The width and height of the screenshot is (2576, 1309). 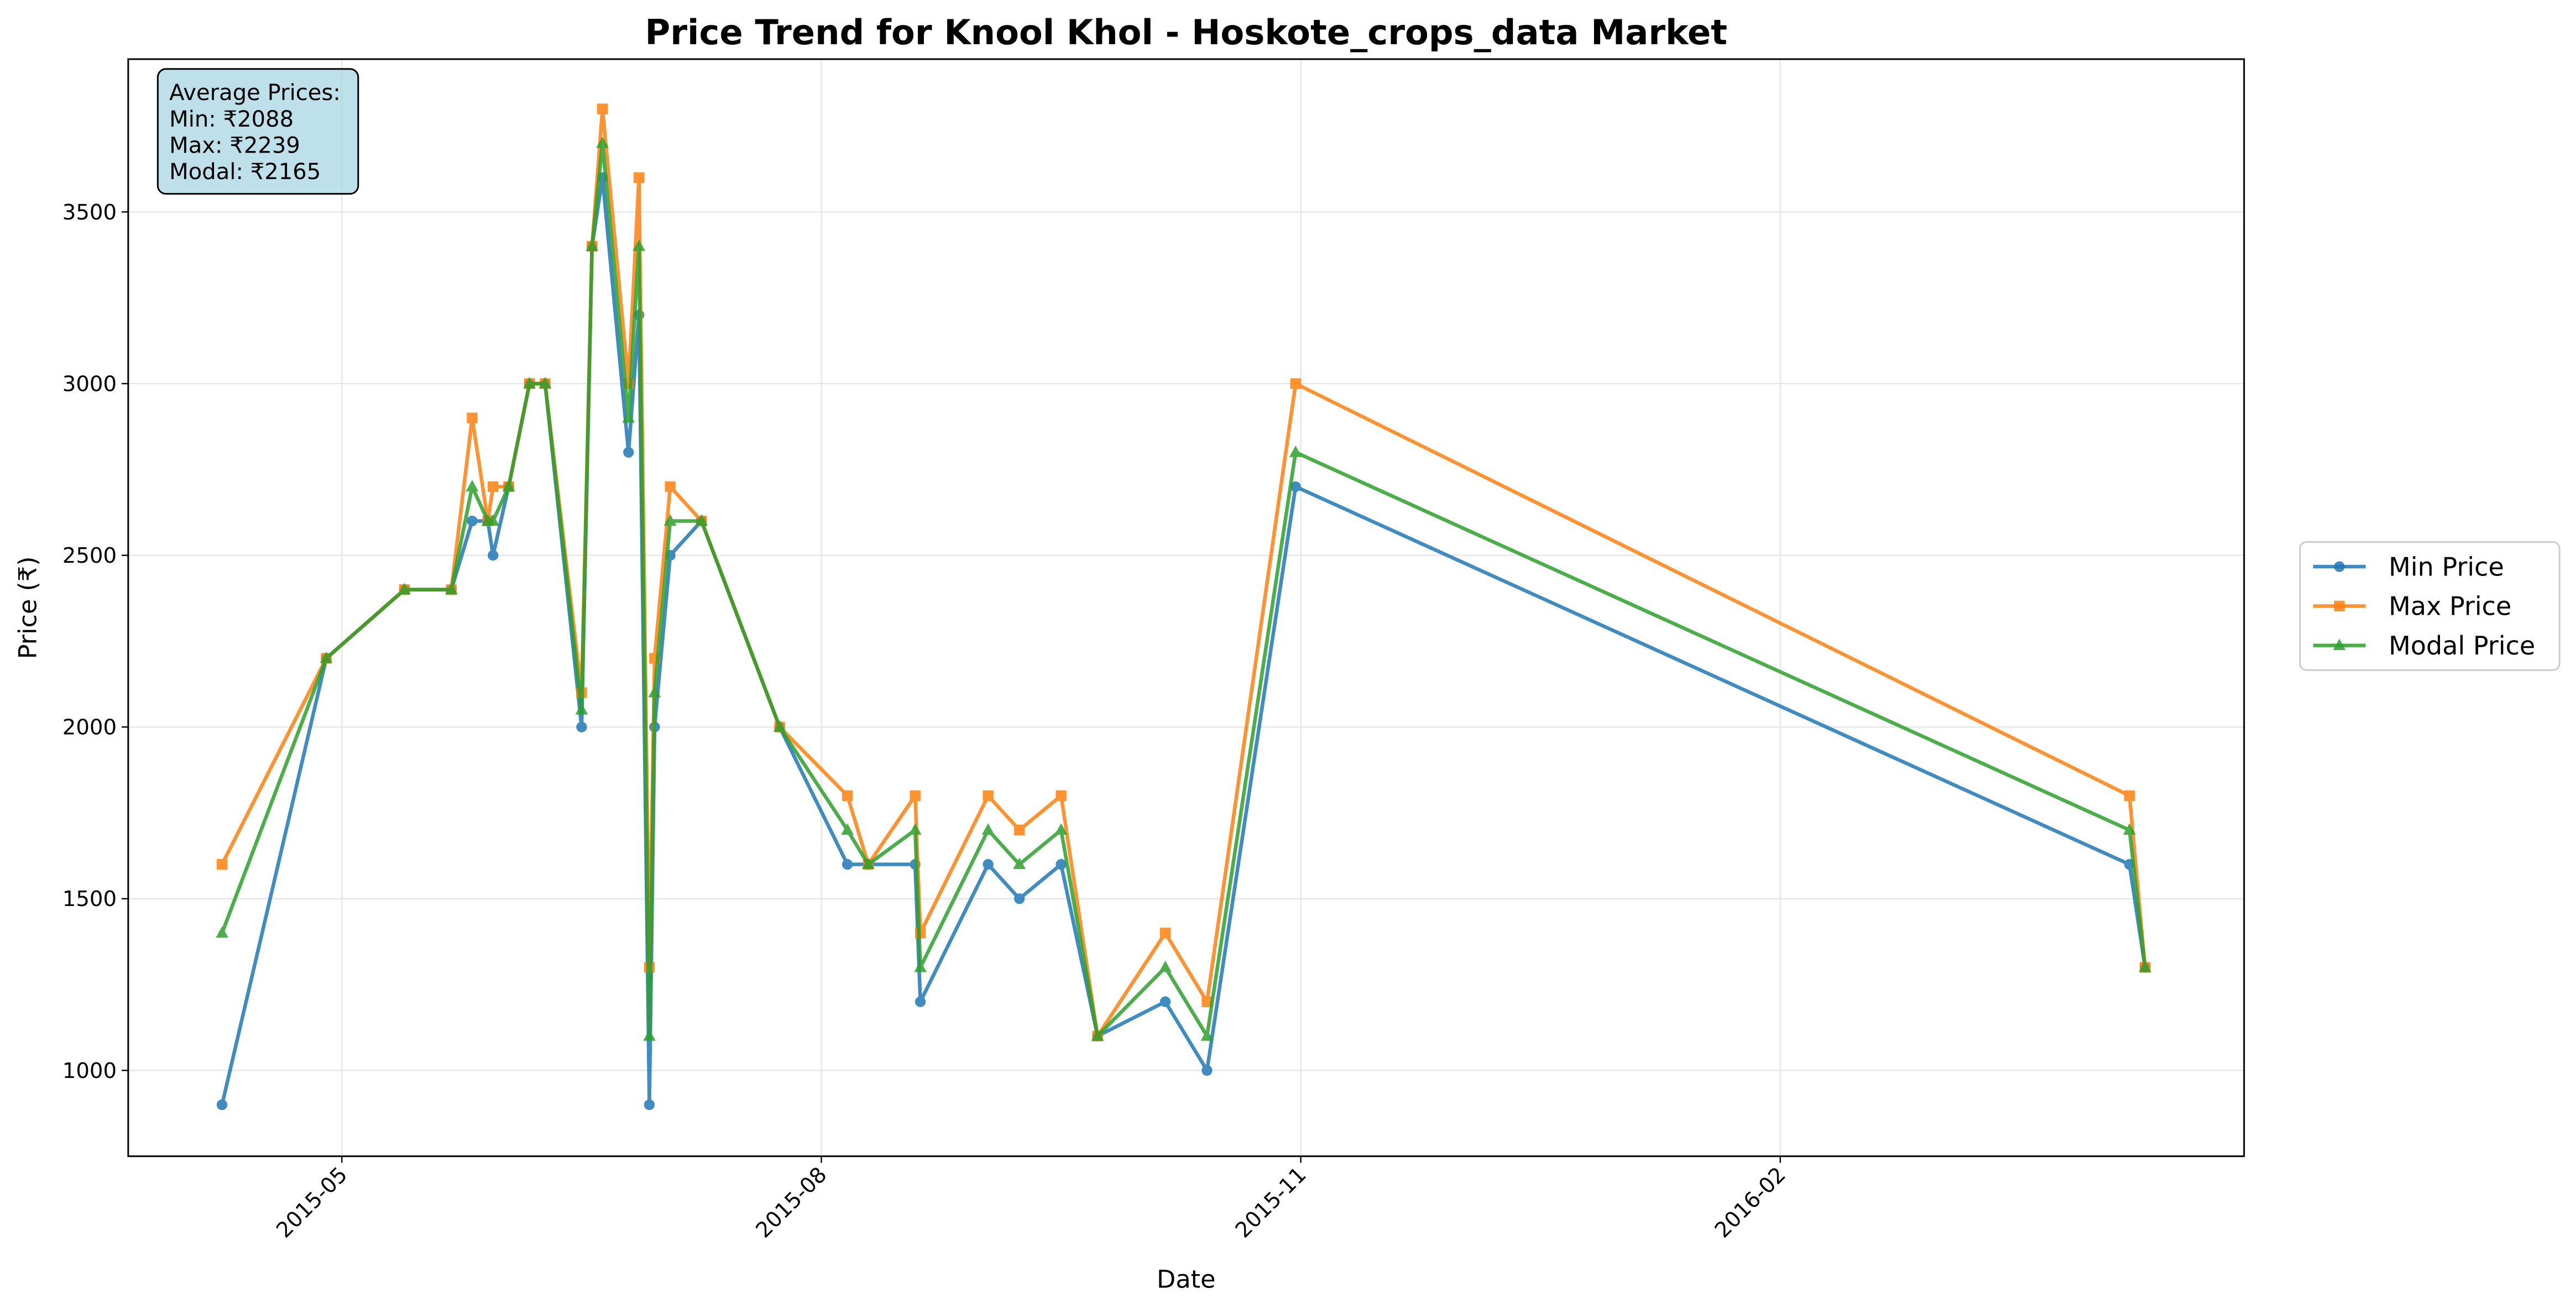 I want to click on annotation-text: Modal: ₹2165, so click(x=245, y=172).